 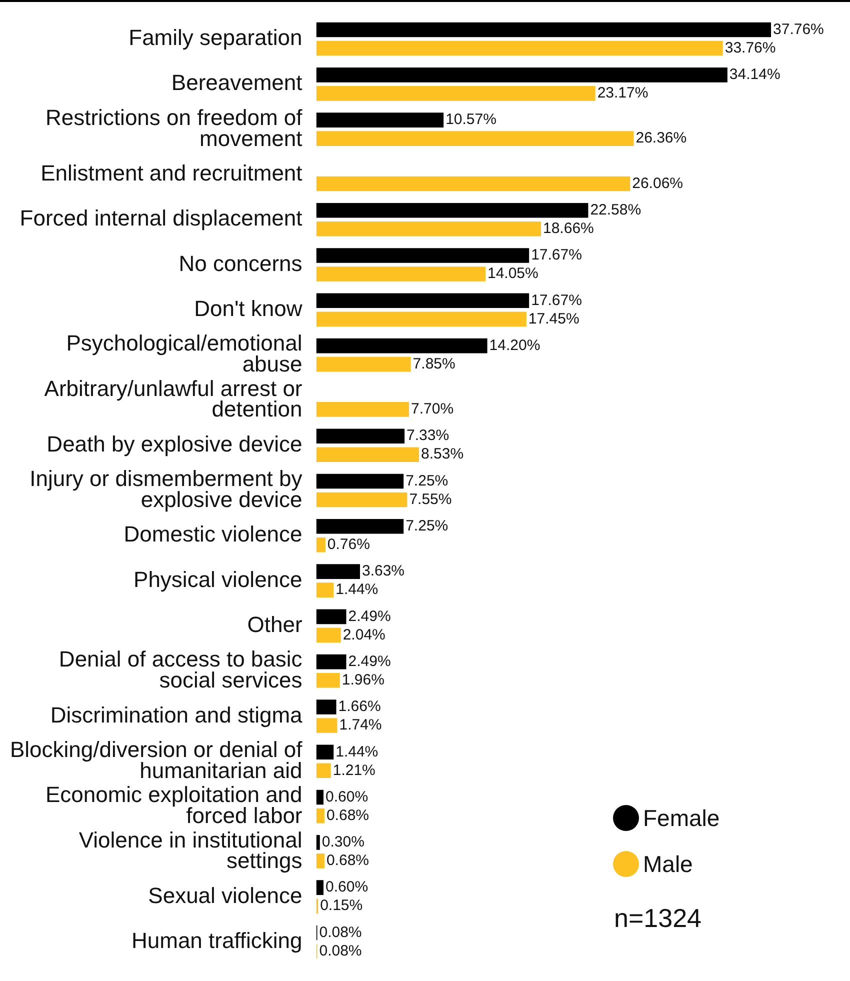 What do you see at coordinates (471, 119) in the screenshot?
I see `data-label: 10.57%` at bounding box center [471, 119].